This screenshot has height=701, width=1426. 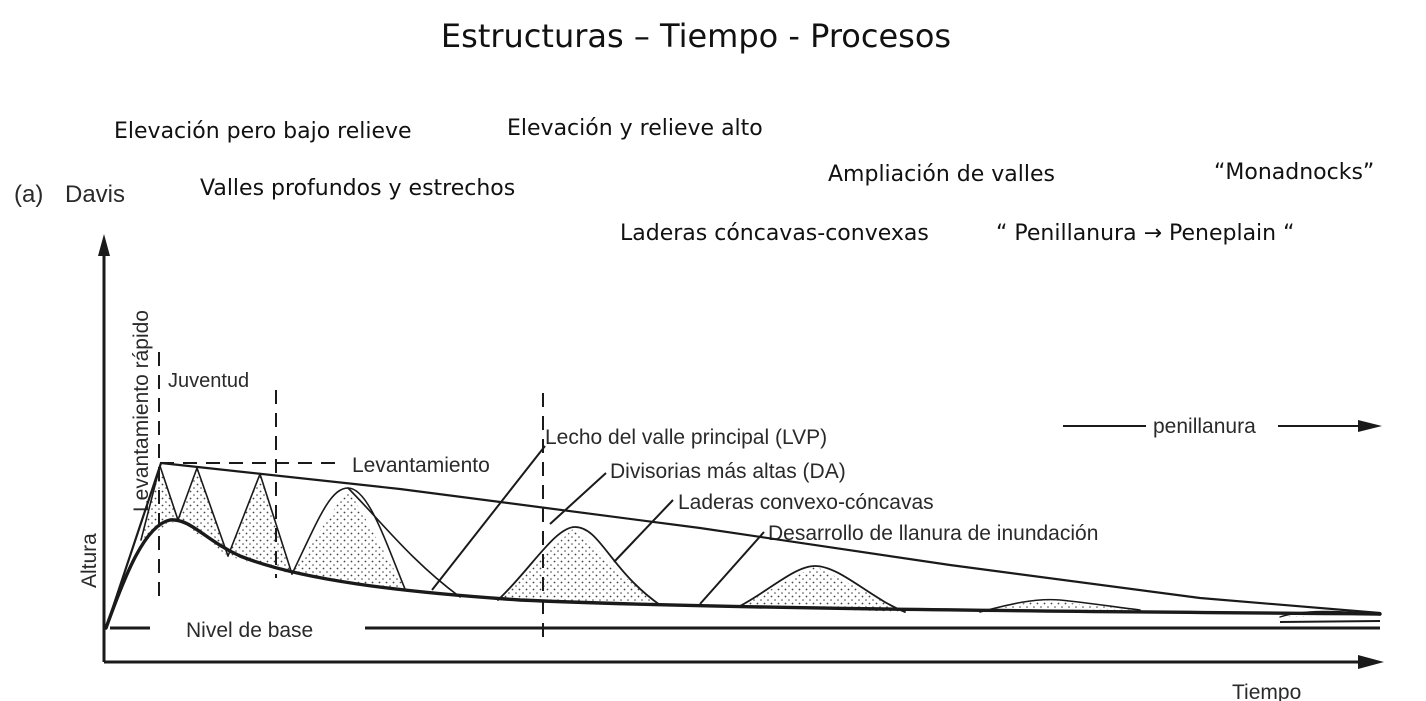 I want to click on lvp-label: Lecho del valle principal (LVP), so click(x=686, y=437).